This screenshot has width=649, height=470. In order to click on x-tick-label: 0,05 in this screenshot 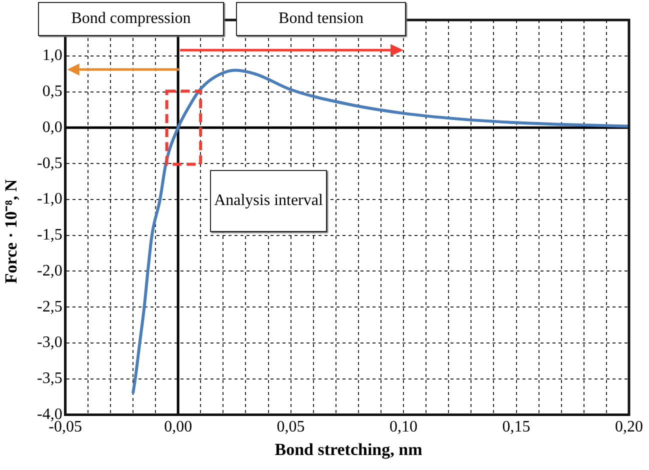, I will do `click(290, 427)`.